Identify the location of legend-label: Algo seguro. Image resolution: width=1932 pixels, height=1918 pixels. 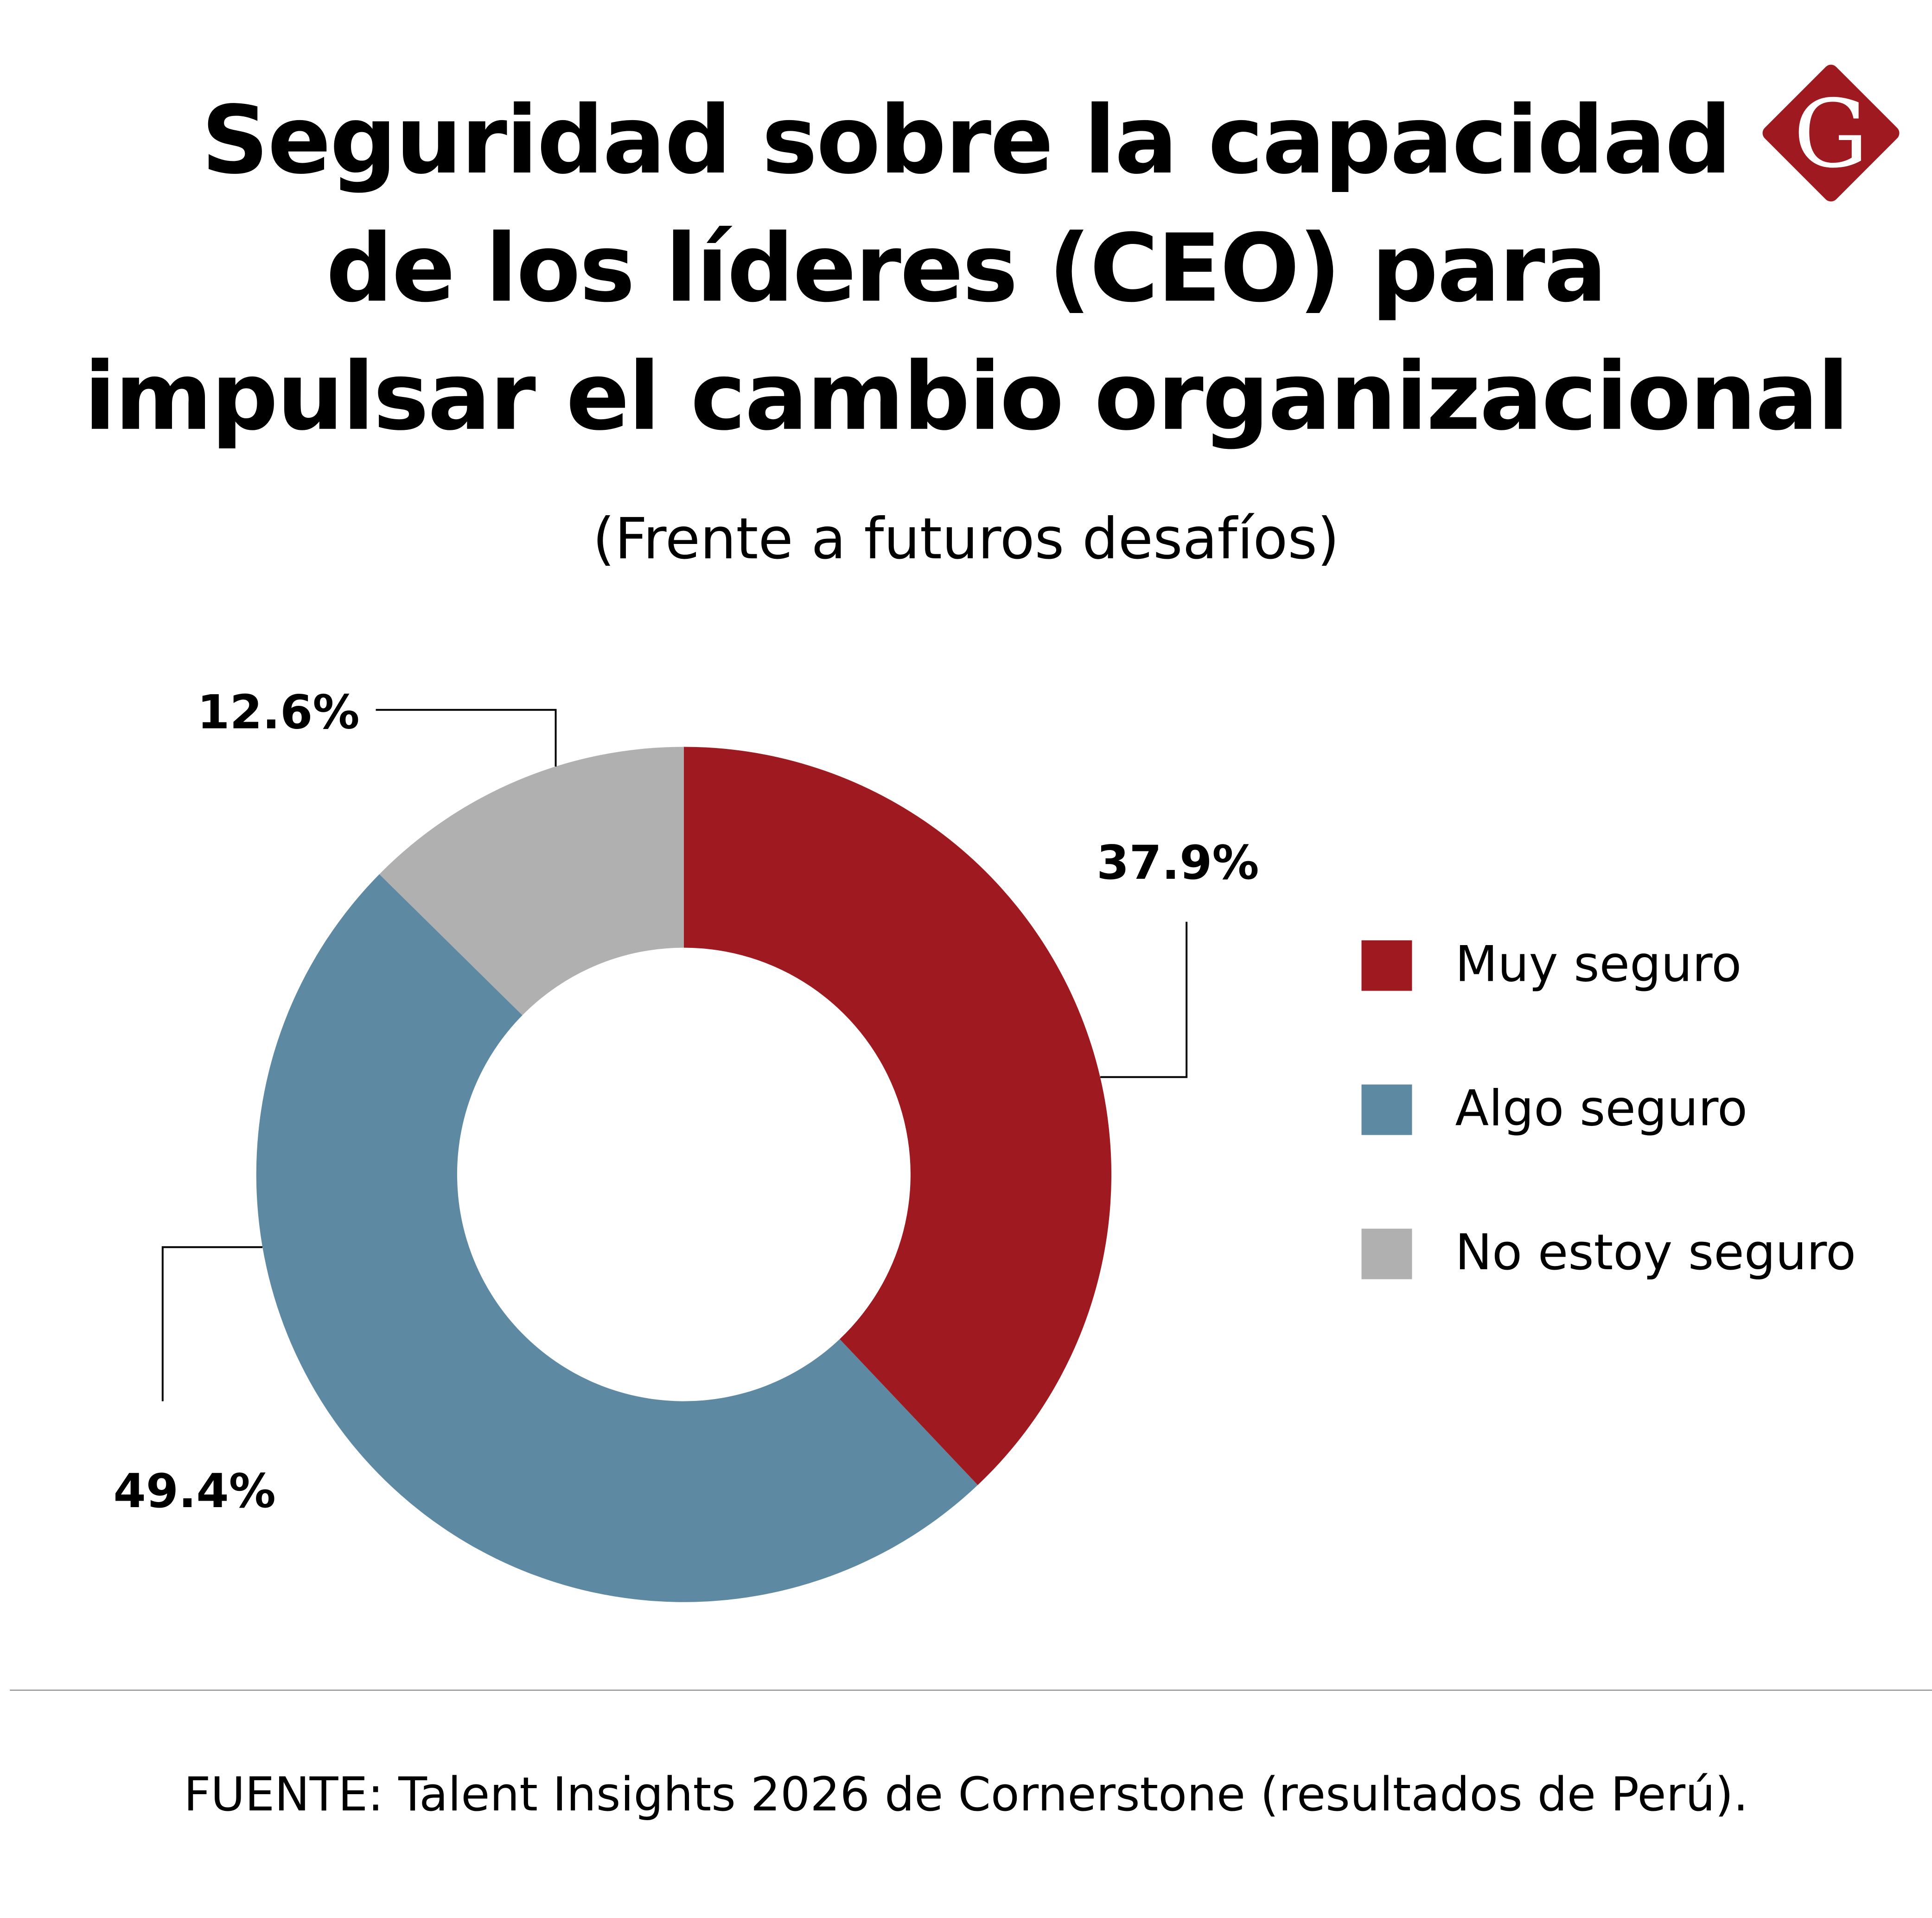
(1601, 1109).